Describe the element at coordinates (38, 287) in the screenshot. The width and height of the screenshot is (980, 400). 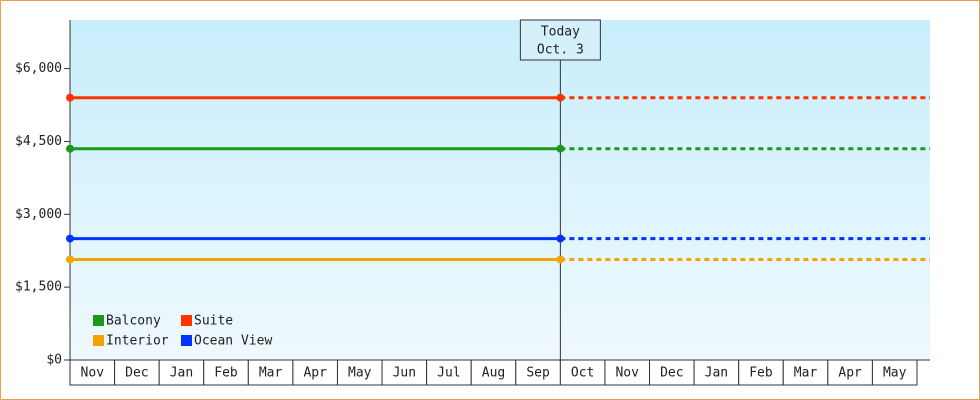
I see `y-tick-label: $1,500` at that location.